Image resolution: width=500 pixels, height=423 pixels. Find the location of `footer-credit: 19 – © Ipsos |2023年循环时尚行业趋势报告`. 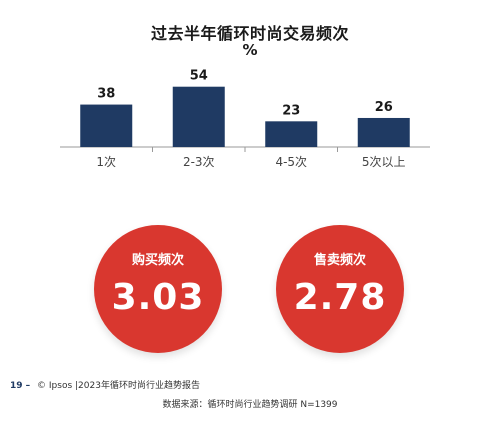

footer-credit: 19 – © Ipsos |2023年循环时尚行业趋势报告 is located at coordinates (105, 384).